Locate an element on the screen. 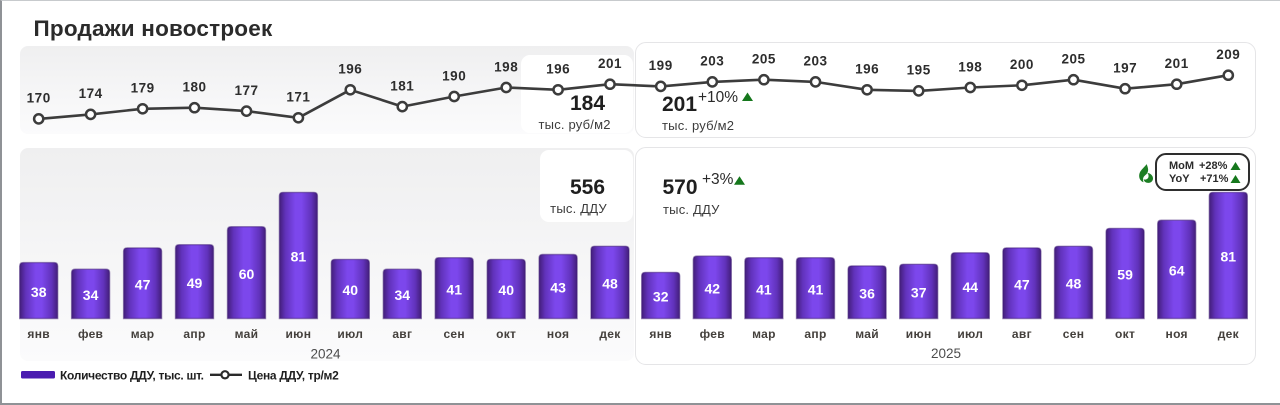 The image size is (1280, 405). svg-text: 38 is located at coordinates (39, 292).